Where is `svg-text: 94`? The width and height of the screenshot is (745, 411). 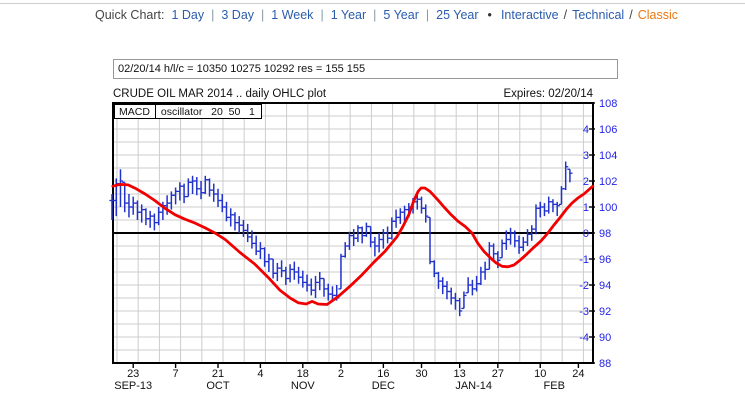
svg-text: 94 is located at coordinates (605, 286).